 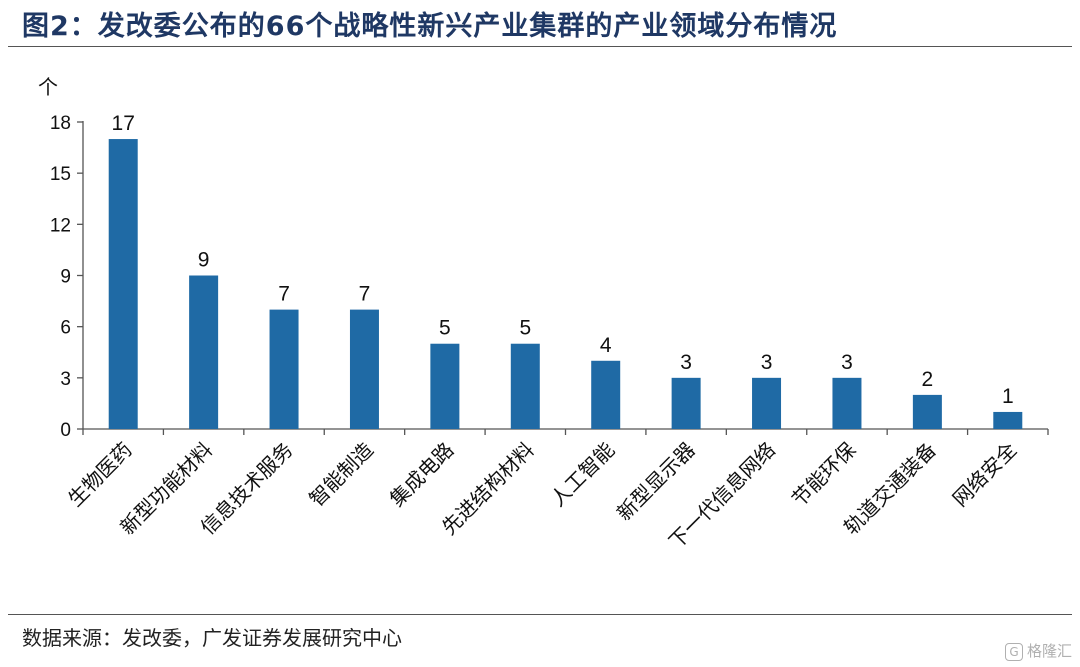 I want to click on y-tick-label: 9, so click(x=65, y=277).